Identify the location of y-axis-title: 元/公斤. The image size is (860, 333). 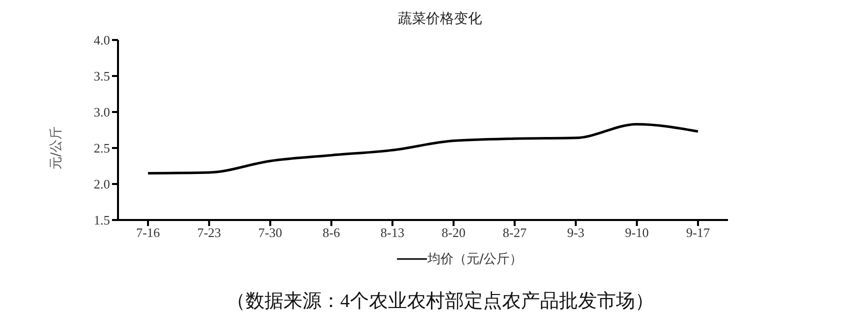
(56, 148).